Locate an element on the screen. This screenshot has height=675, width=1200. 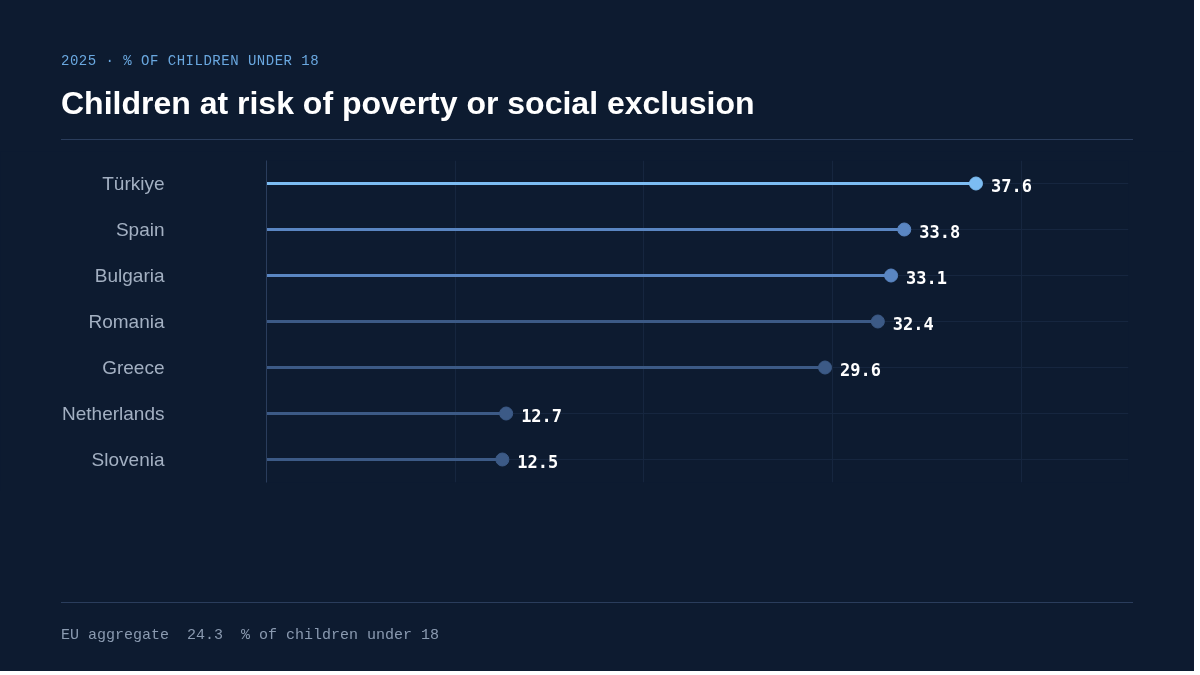
y-tick-label: Spain is located at coordinates (140, 229).